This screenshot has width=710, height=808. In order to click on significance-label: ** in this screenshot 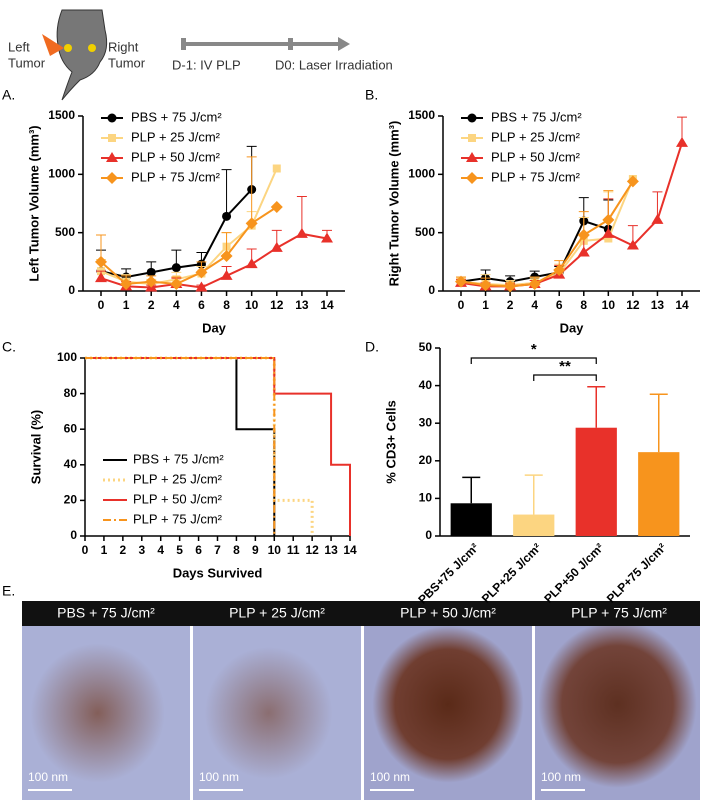, I will do `click(565, 366)`.